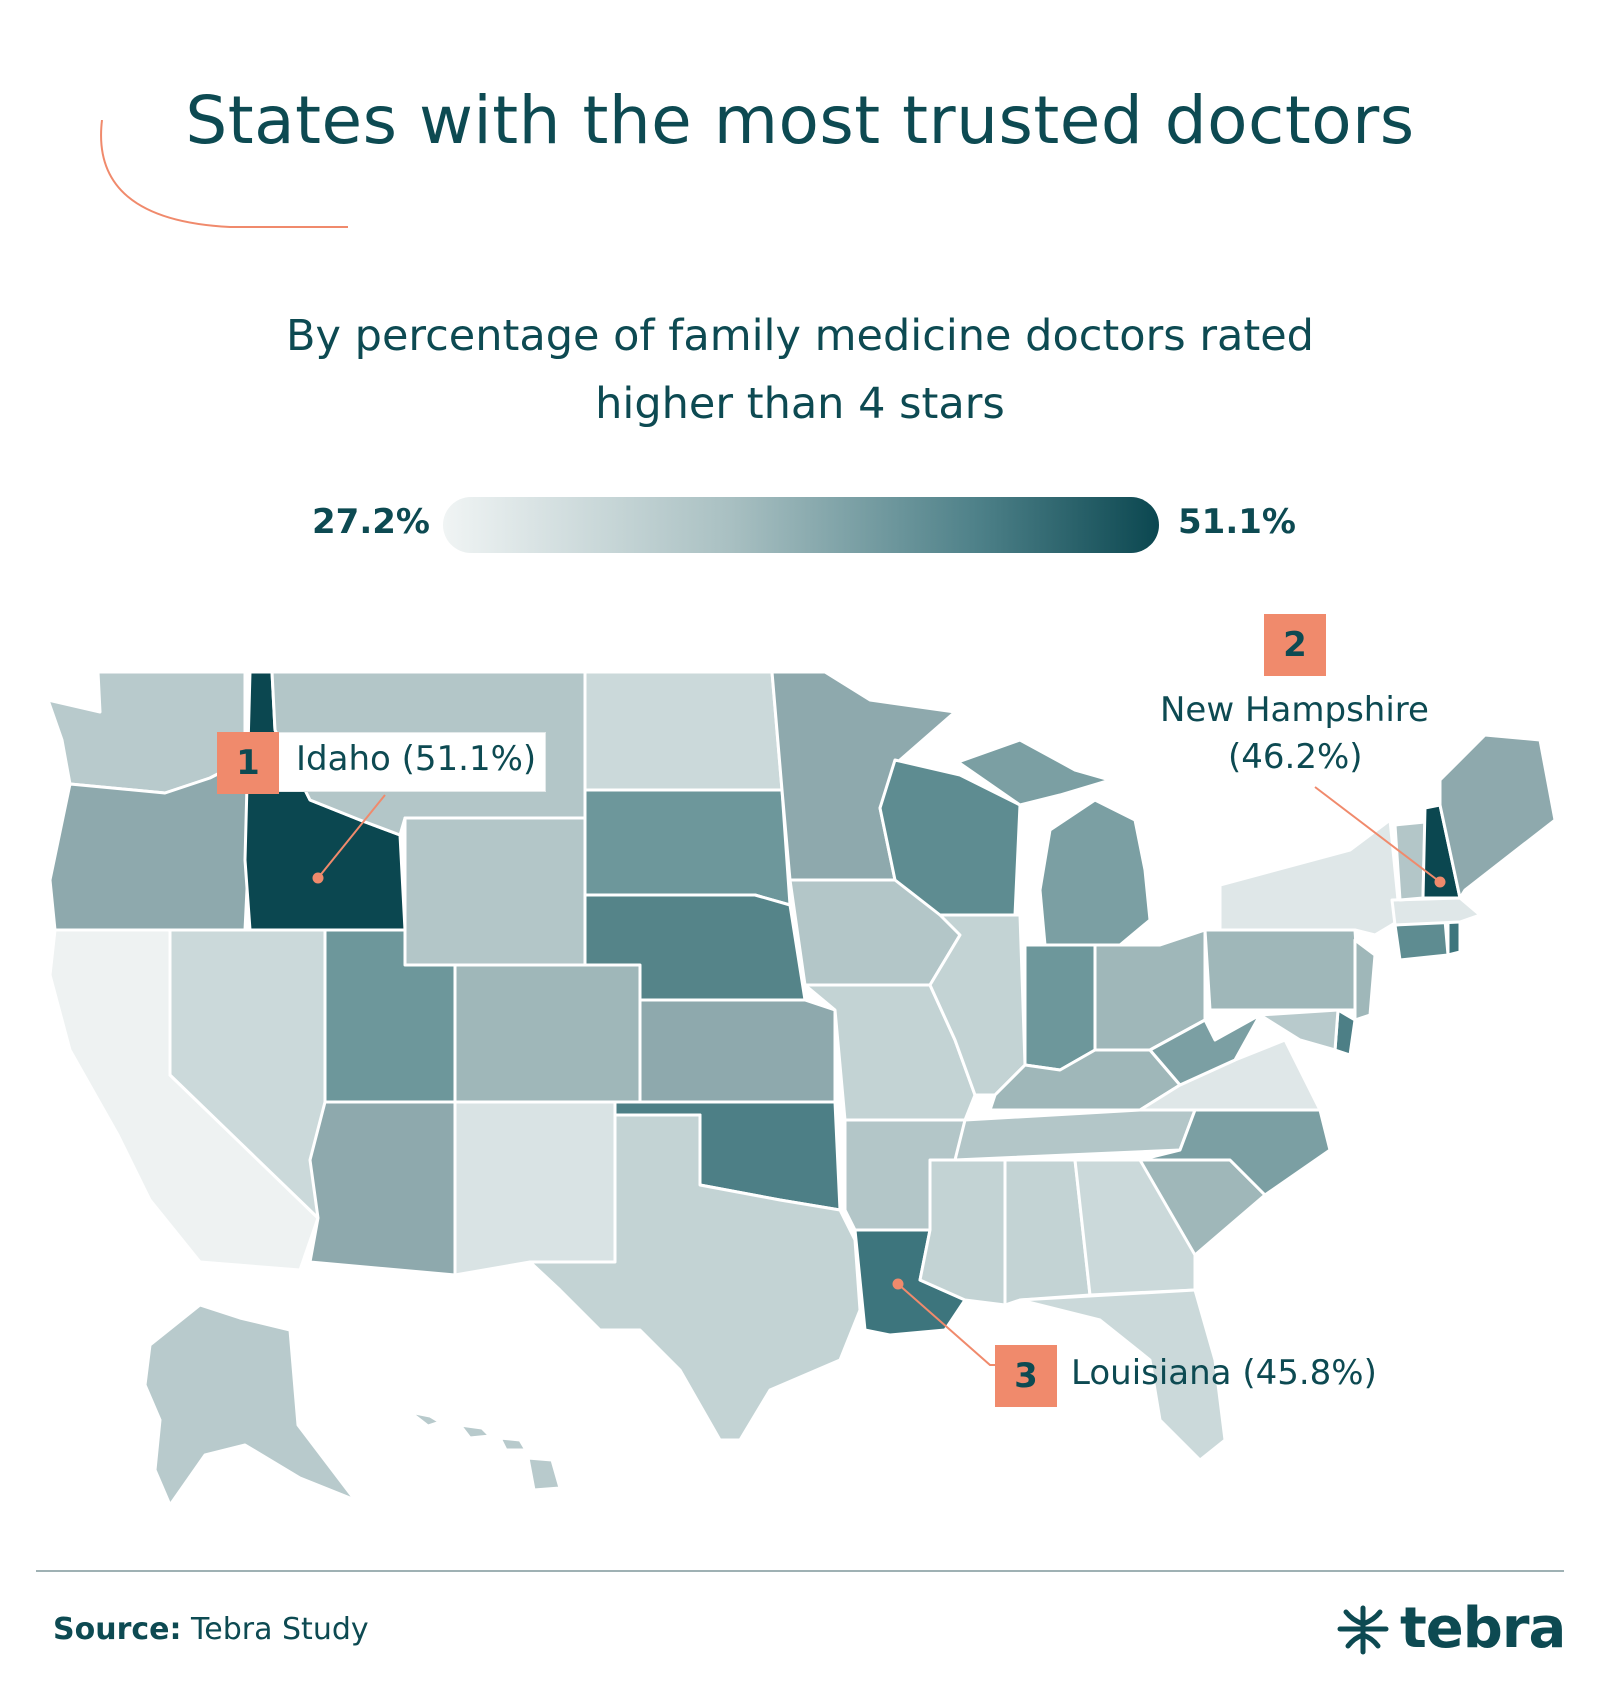  Describe the element at coordinates (1294, 710) in the screenshot. I see `callout-label-new-hampshire-line-1: New Hampshire` at that location.